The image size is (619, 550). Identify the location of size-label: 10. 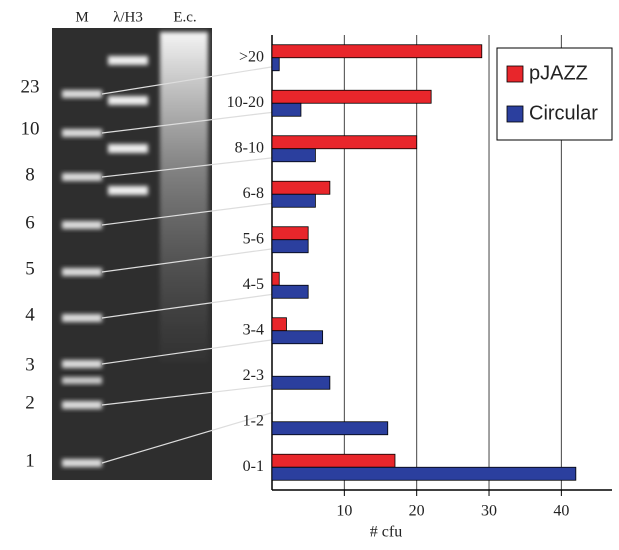
(30, 128).